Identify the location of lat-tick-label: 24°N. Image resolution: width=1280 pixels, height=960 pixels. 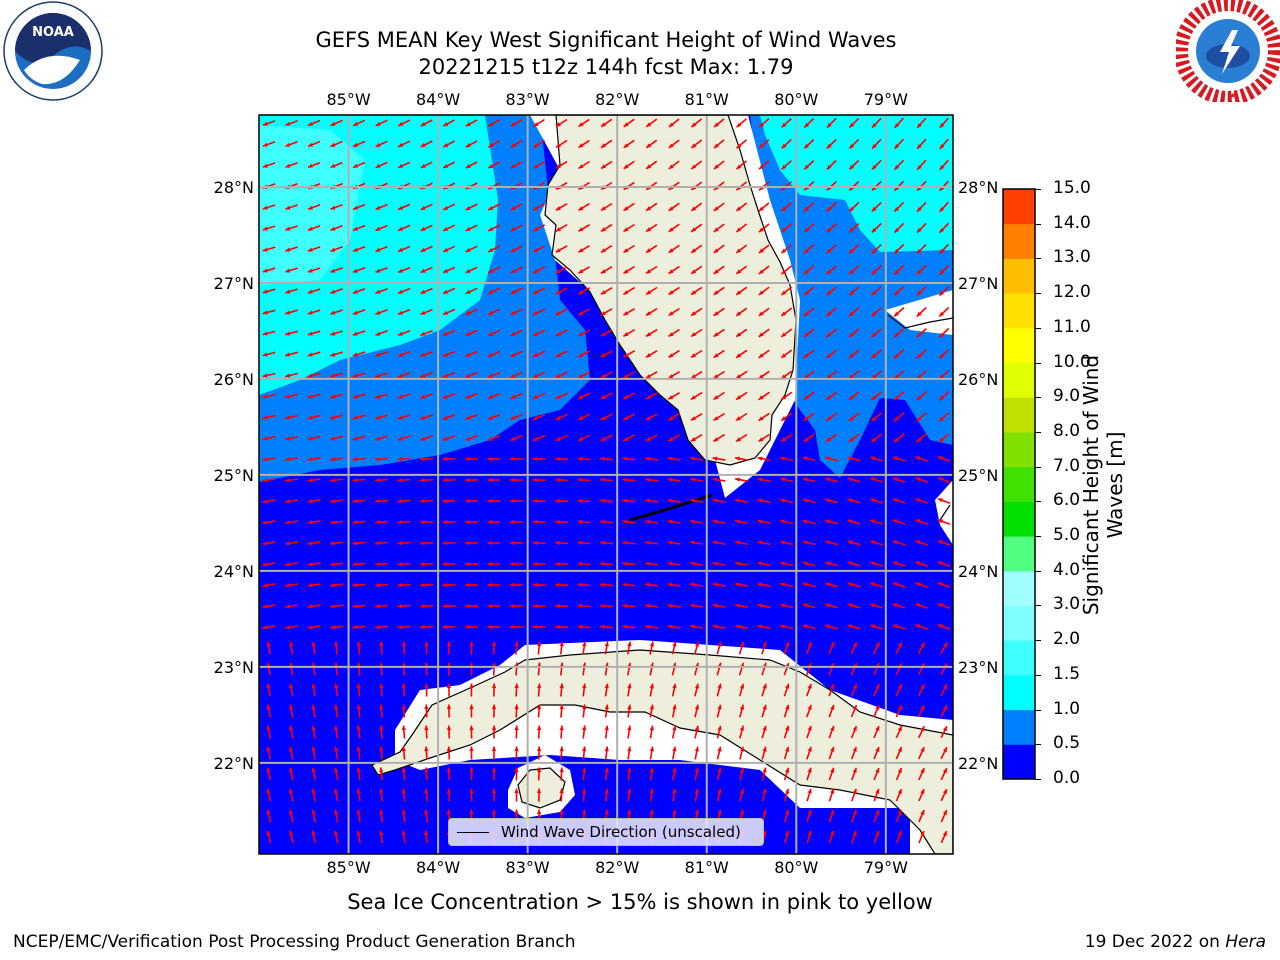
(978, 571).